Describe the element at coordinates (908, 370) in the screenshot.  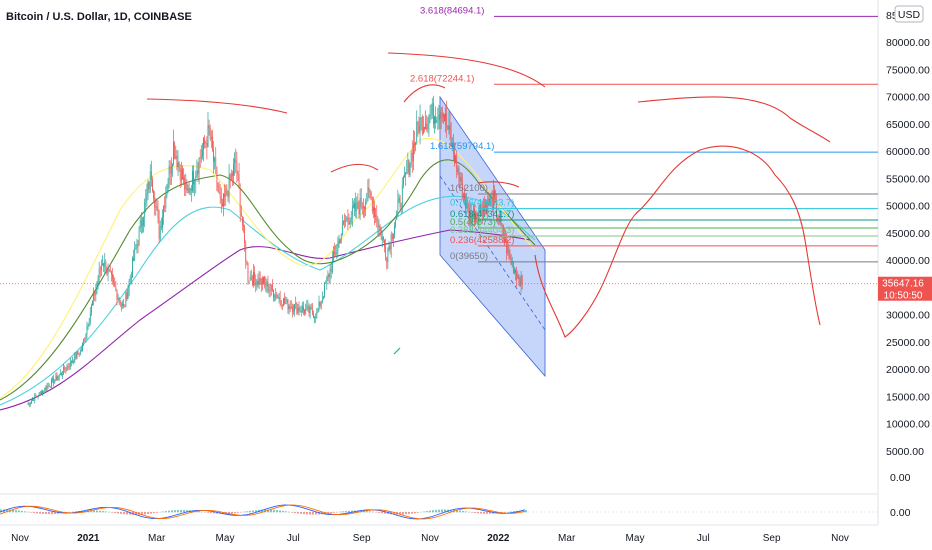
I see `price-tick-label: 20000.00` at that location.